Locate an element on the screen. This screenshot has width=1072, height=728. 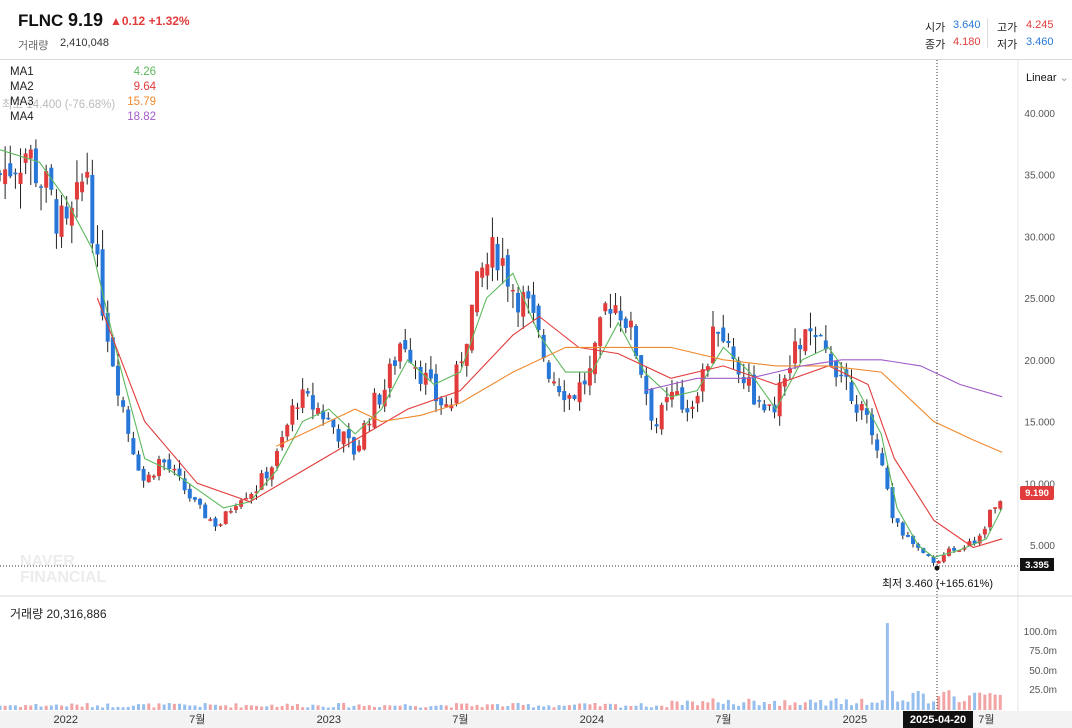
chevron-down-icon: ⌄ is located at coordinates (1064, 78).